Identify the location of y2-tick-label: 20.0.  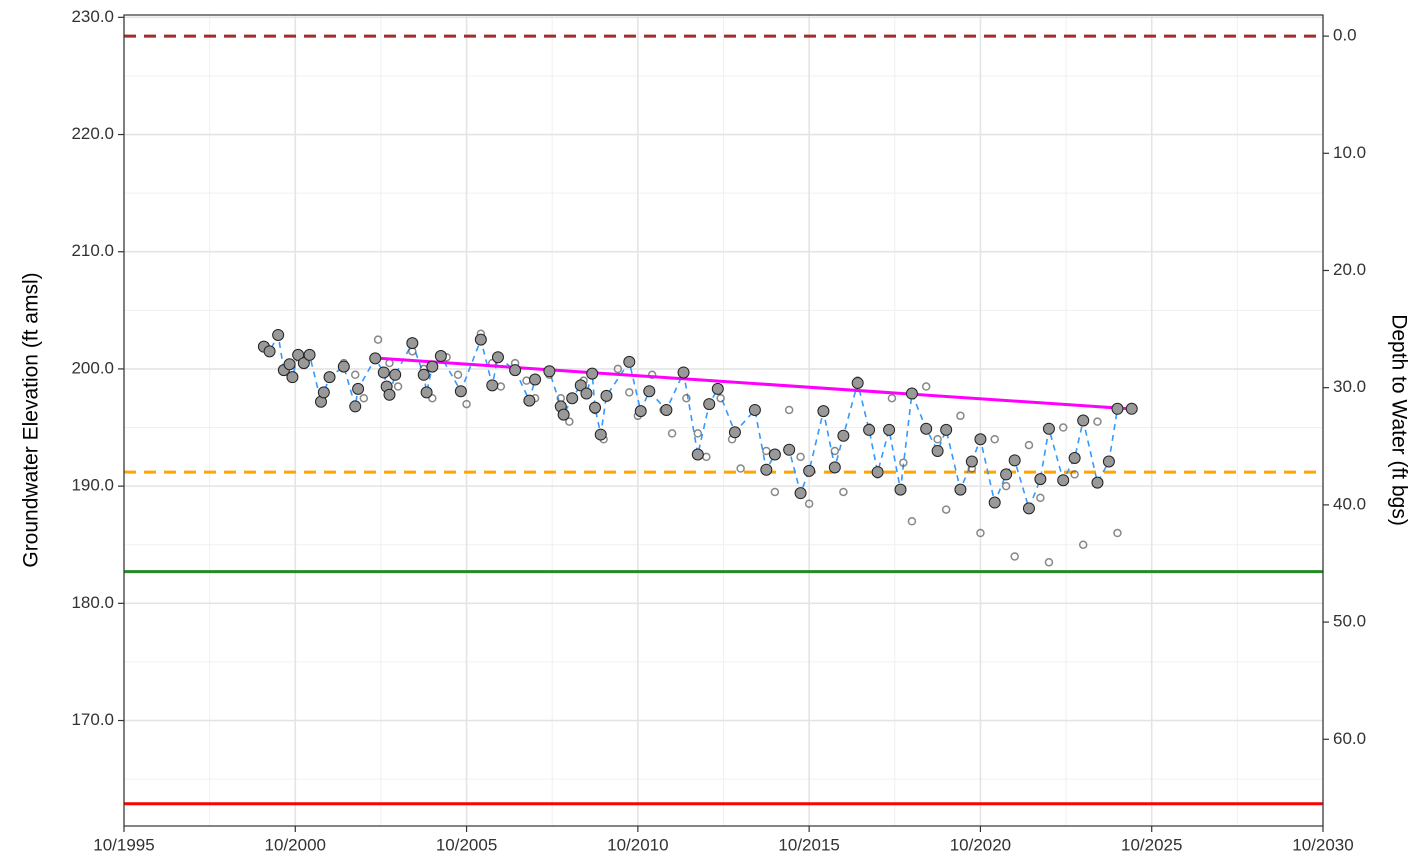
(1349, 269).